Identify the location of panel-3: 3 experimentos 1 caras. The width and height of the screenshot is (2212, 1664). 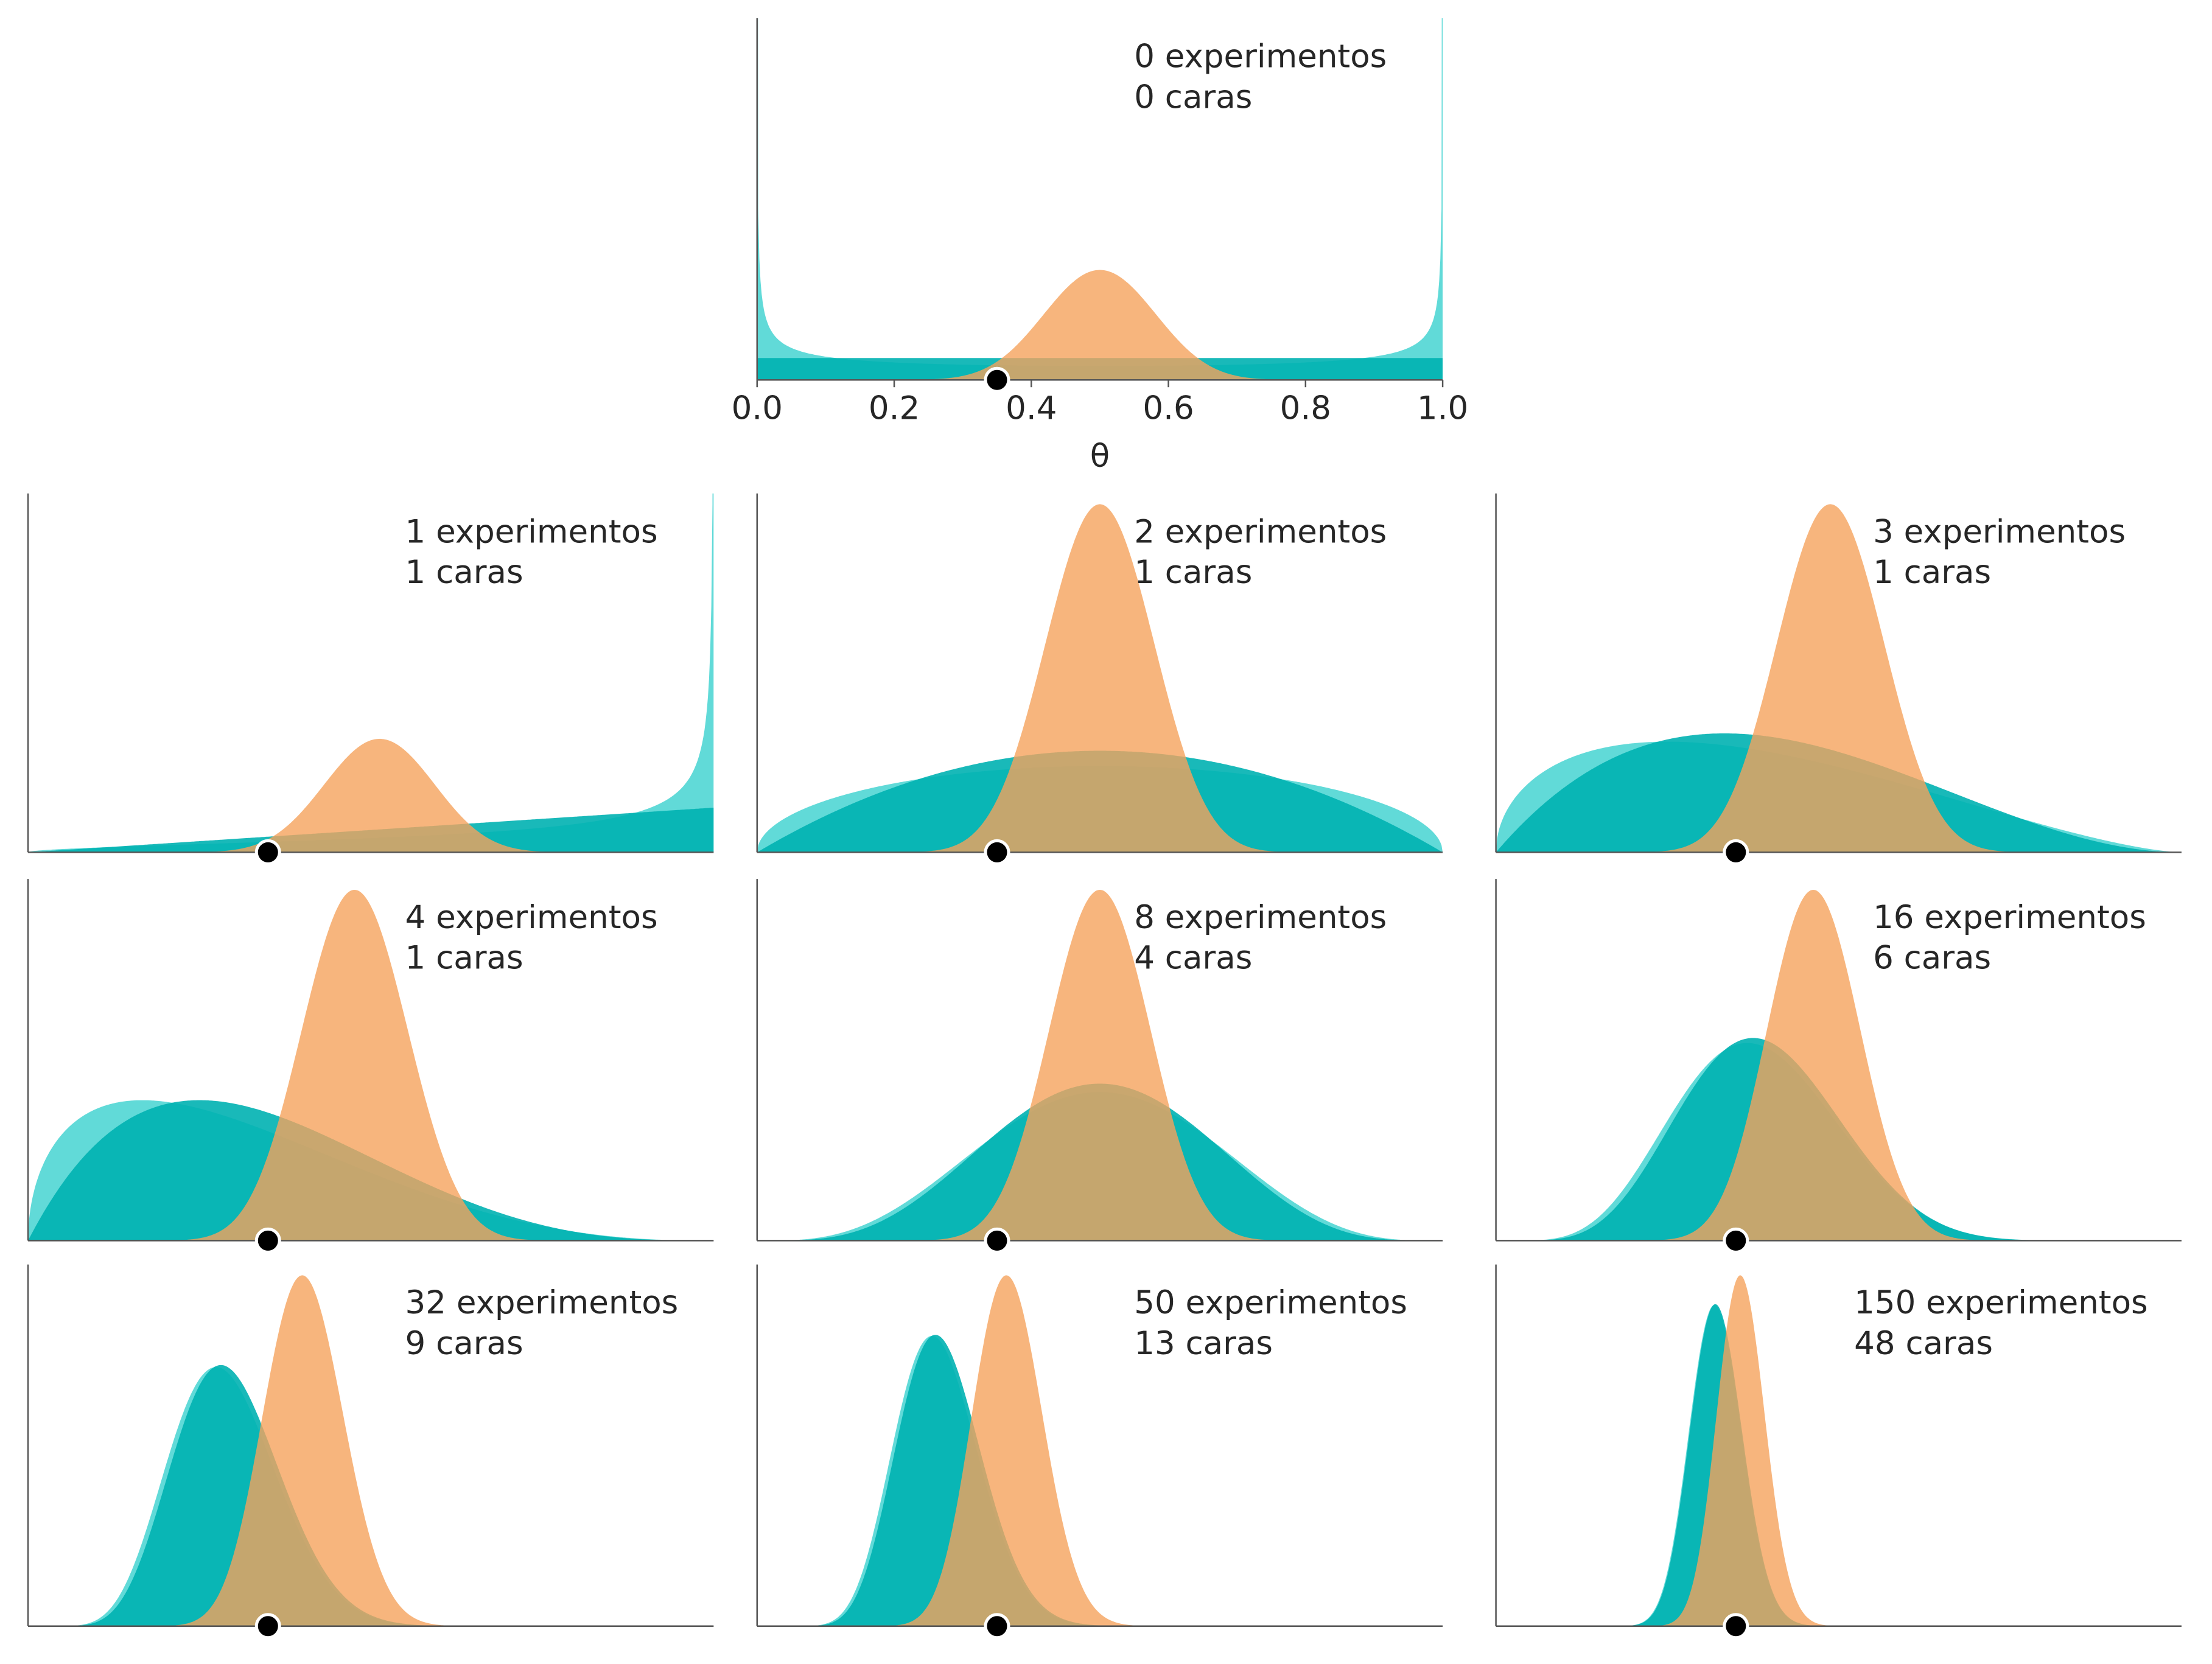
(1838, 679).